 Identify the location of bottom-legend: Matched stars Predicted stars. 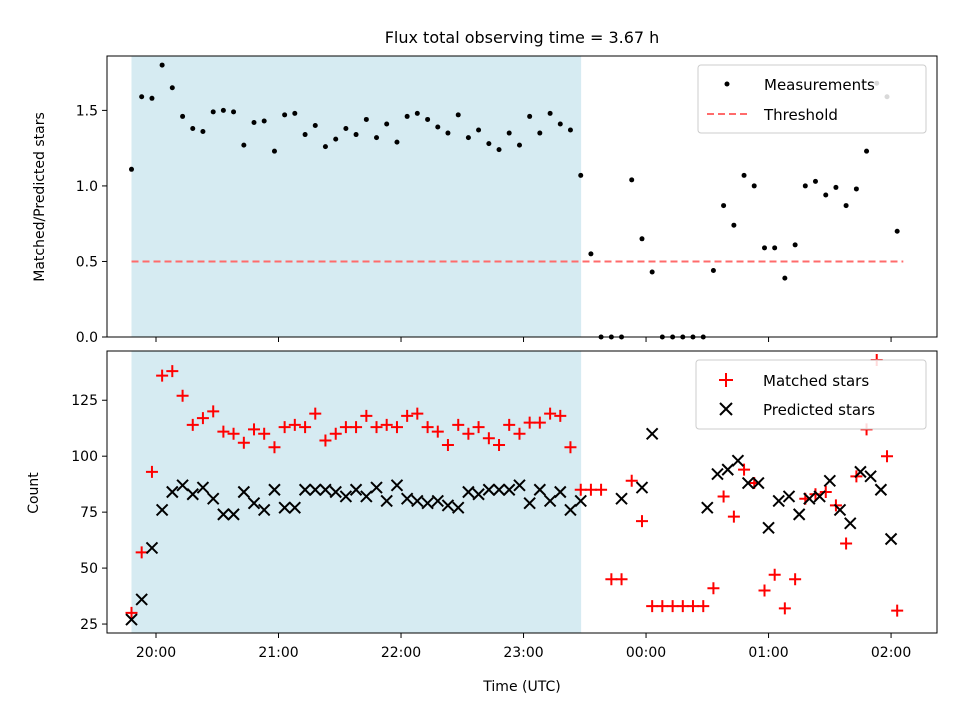
(811, 394).